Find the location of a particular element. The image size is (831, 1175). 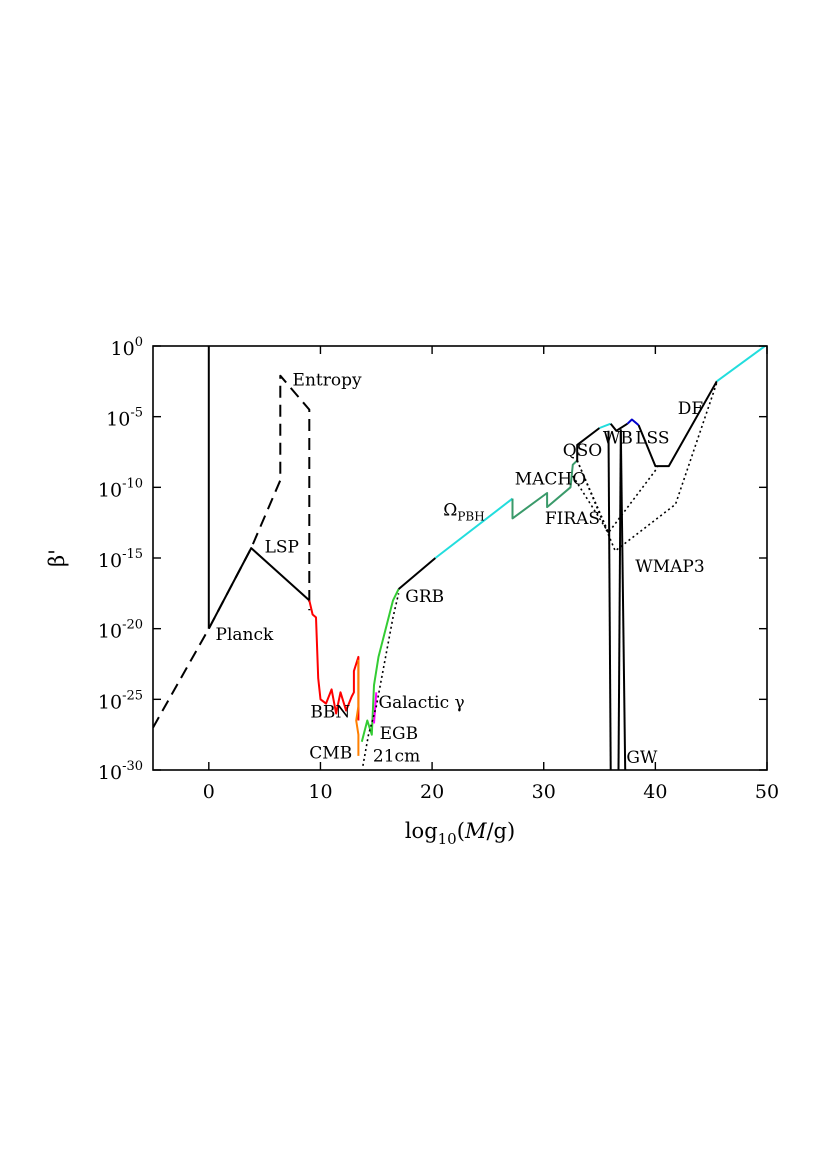

annotation-label: WMAP3 is located at coordinates (669, 567).